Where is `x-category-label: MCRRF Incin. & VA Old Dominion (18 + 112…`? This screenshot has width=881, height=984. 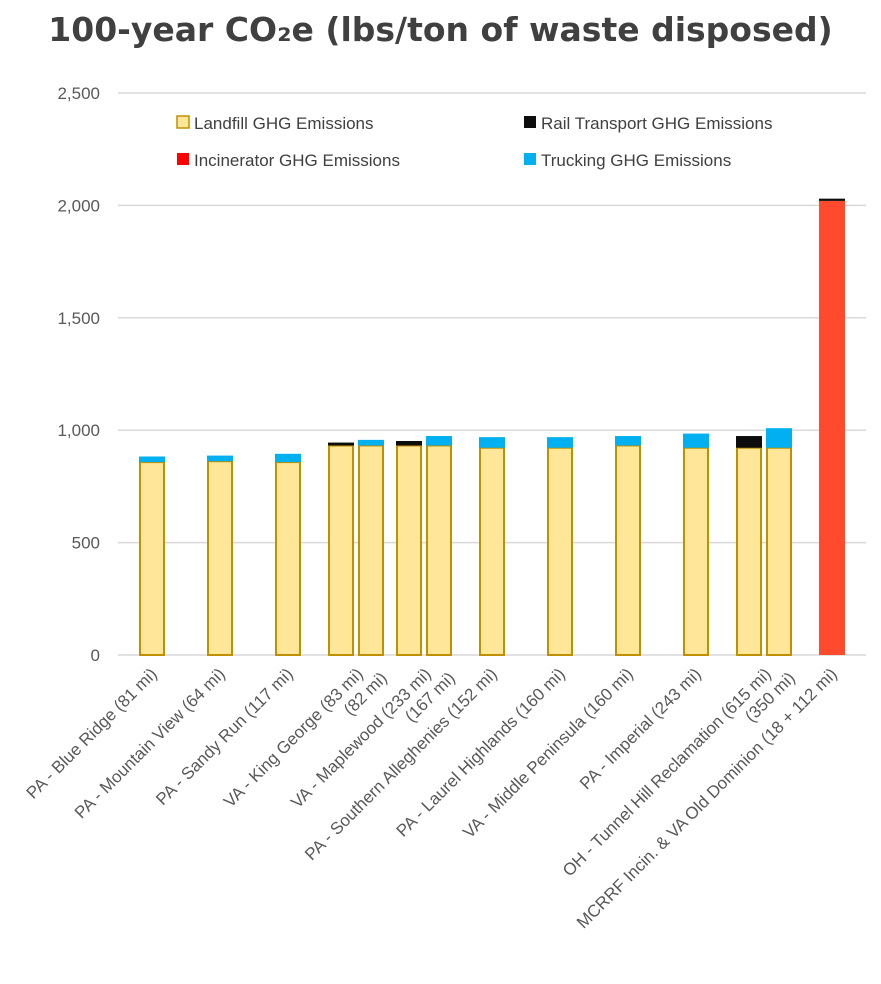 x-category-label: MCRRF Incin. & VA Old Dominion (18 + 112… is located at coordinates (707, 798).